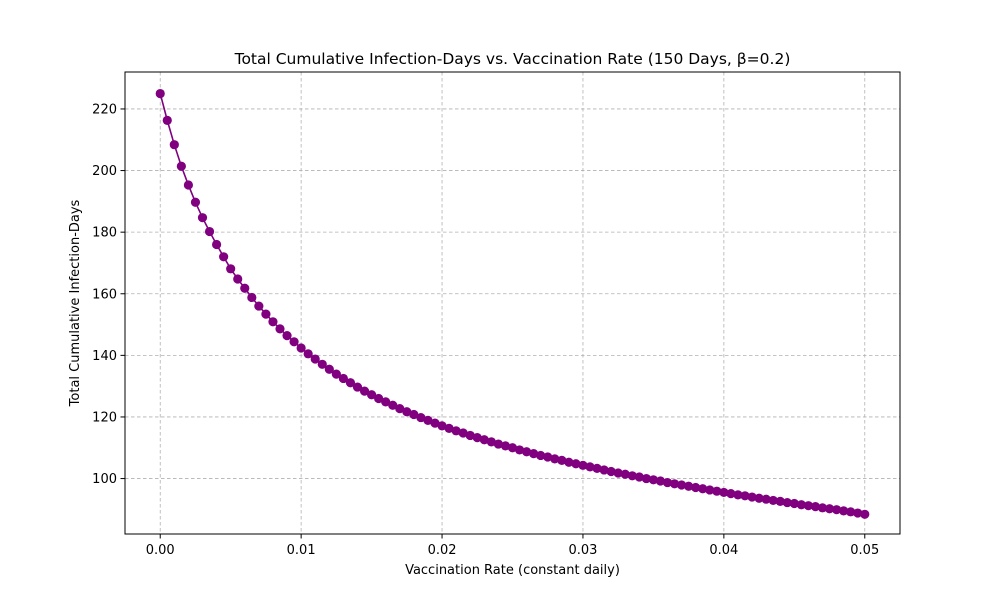 This screenshot has width=1000, height=600. I want to click on y-tick-label: 140, so click(104, 356).